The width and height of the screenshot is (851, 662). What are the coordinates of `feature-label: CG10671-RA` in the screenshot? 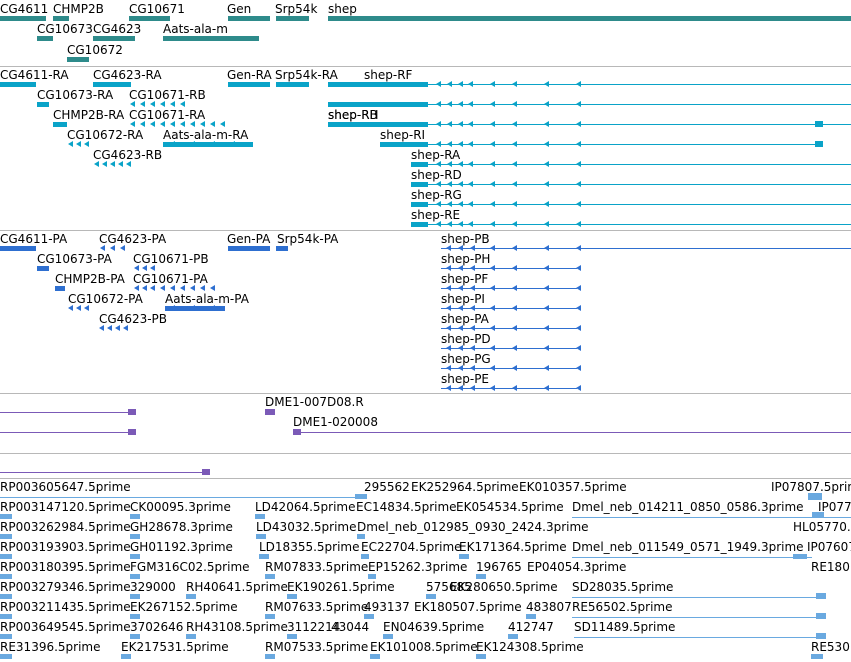 It's located at (167, 115).